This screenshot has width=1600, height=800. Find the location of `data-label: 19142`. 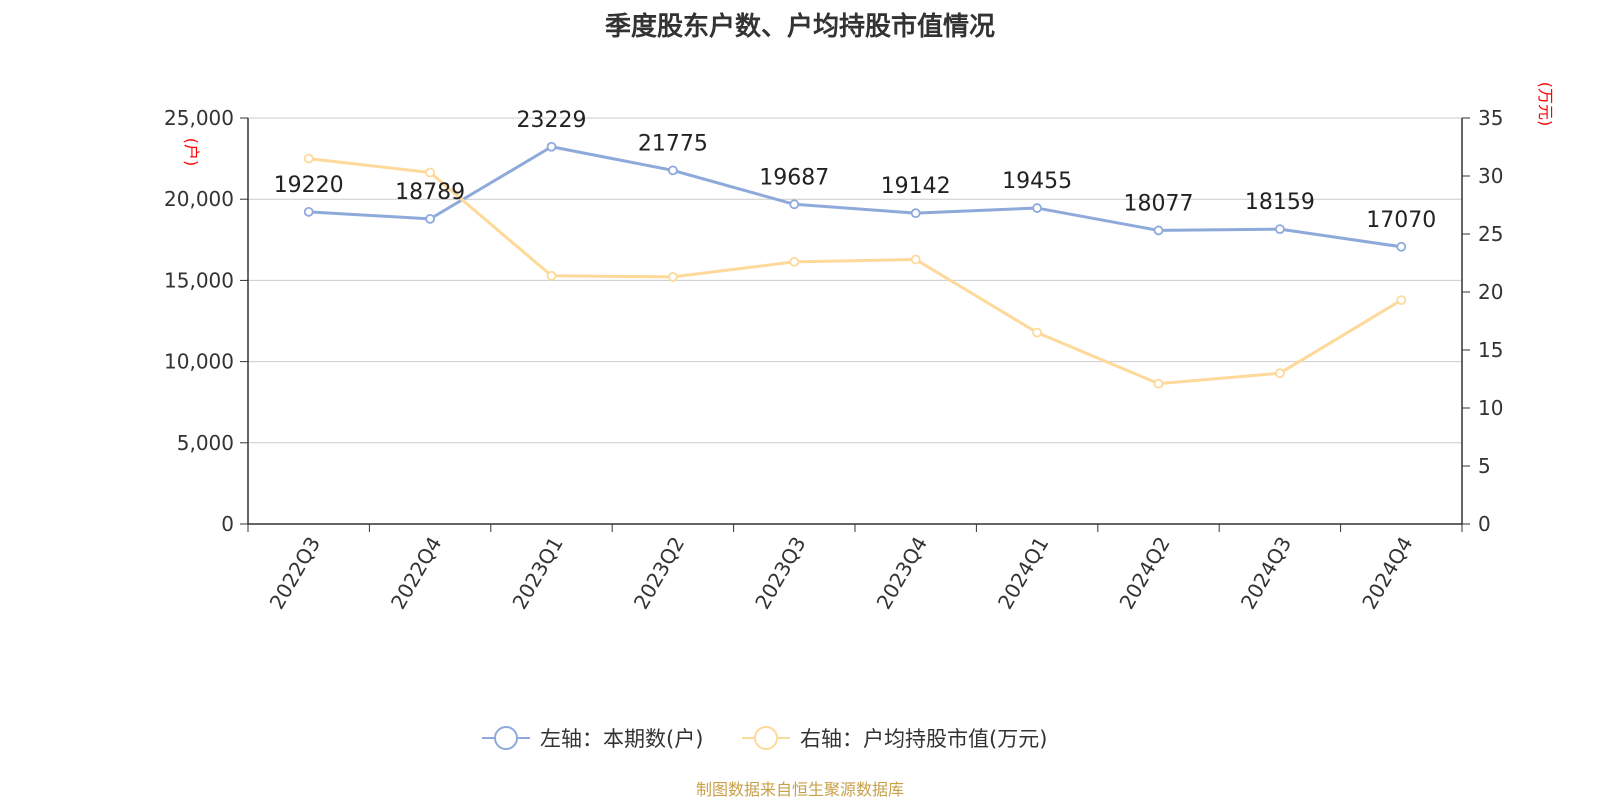

data-label: 19142 is located at coordinates (916, 186).